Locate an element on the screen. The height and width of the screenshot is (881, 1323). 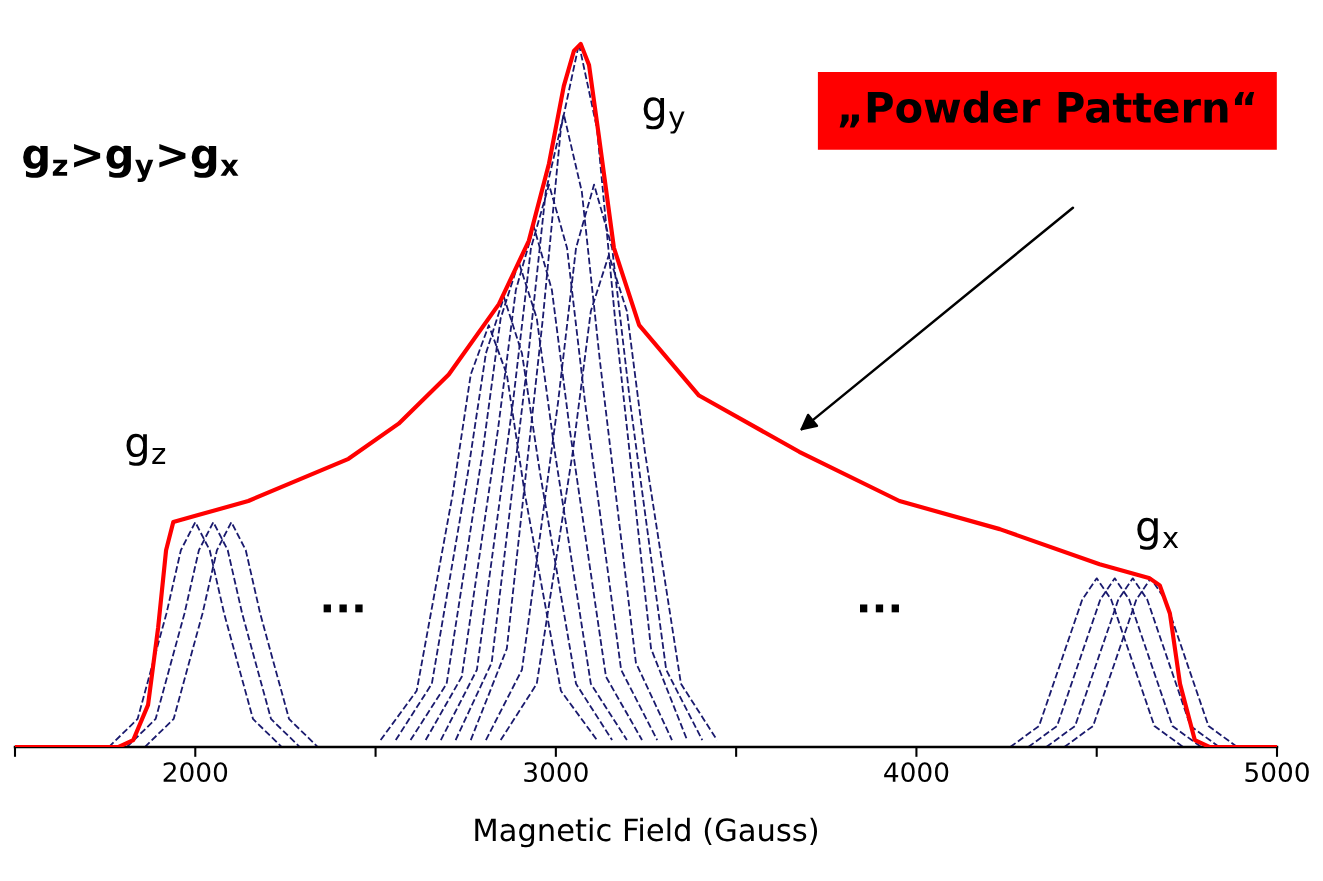
annotation: g$_{z}$ is located at coordinates (146, 449).